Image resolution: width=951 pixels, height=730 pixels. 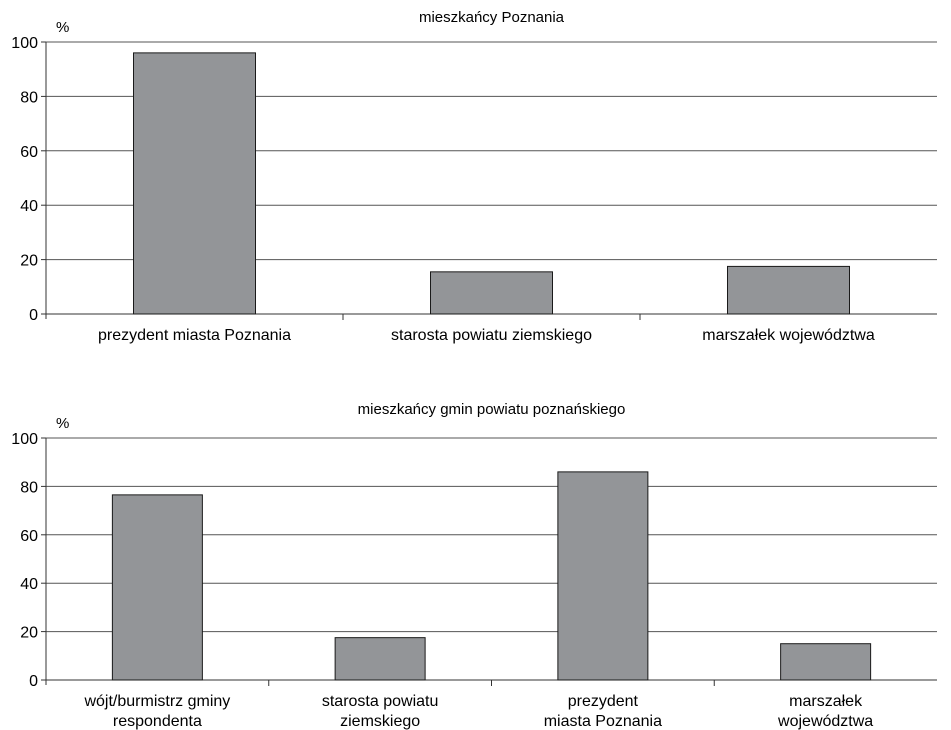 I want to click on category-label: starosta powiatu ziemskiego, so click(x=491, y=335).